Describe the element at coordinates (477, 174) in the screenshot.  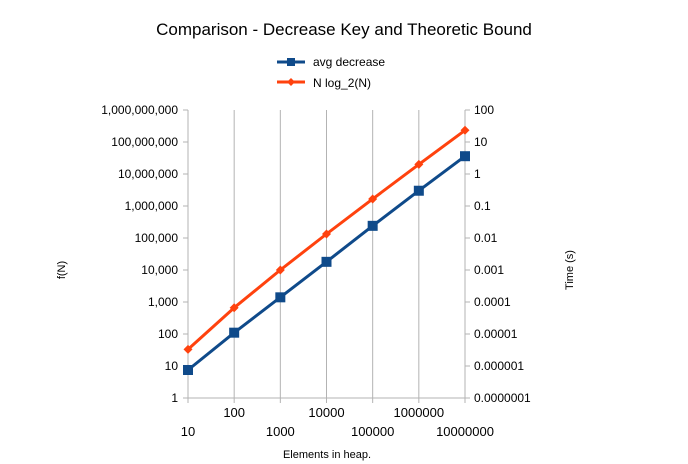
I see `y-right-tick-label: 1` at that location.